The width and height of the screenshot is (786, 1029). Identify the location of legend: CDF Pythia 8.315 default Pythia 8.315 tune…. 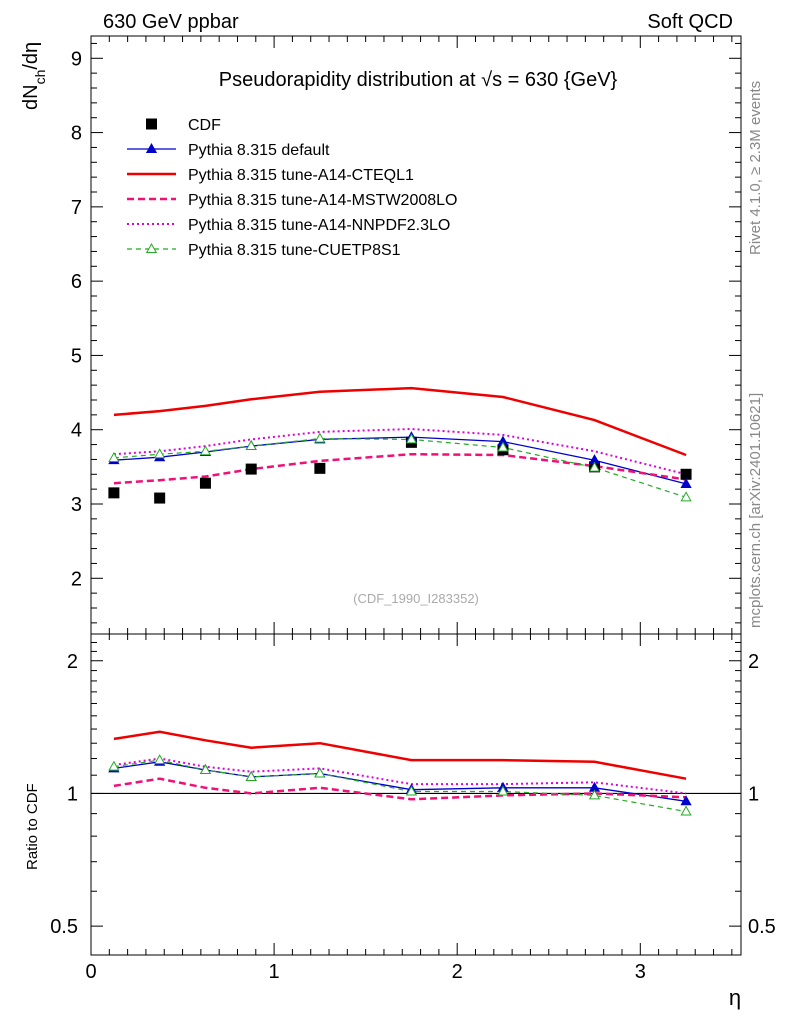
(292, 188).